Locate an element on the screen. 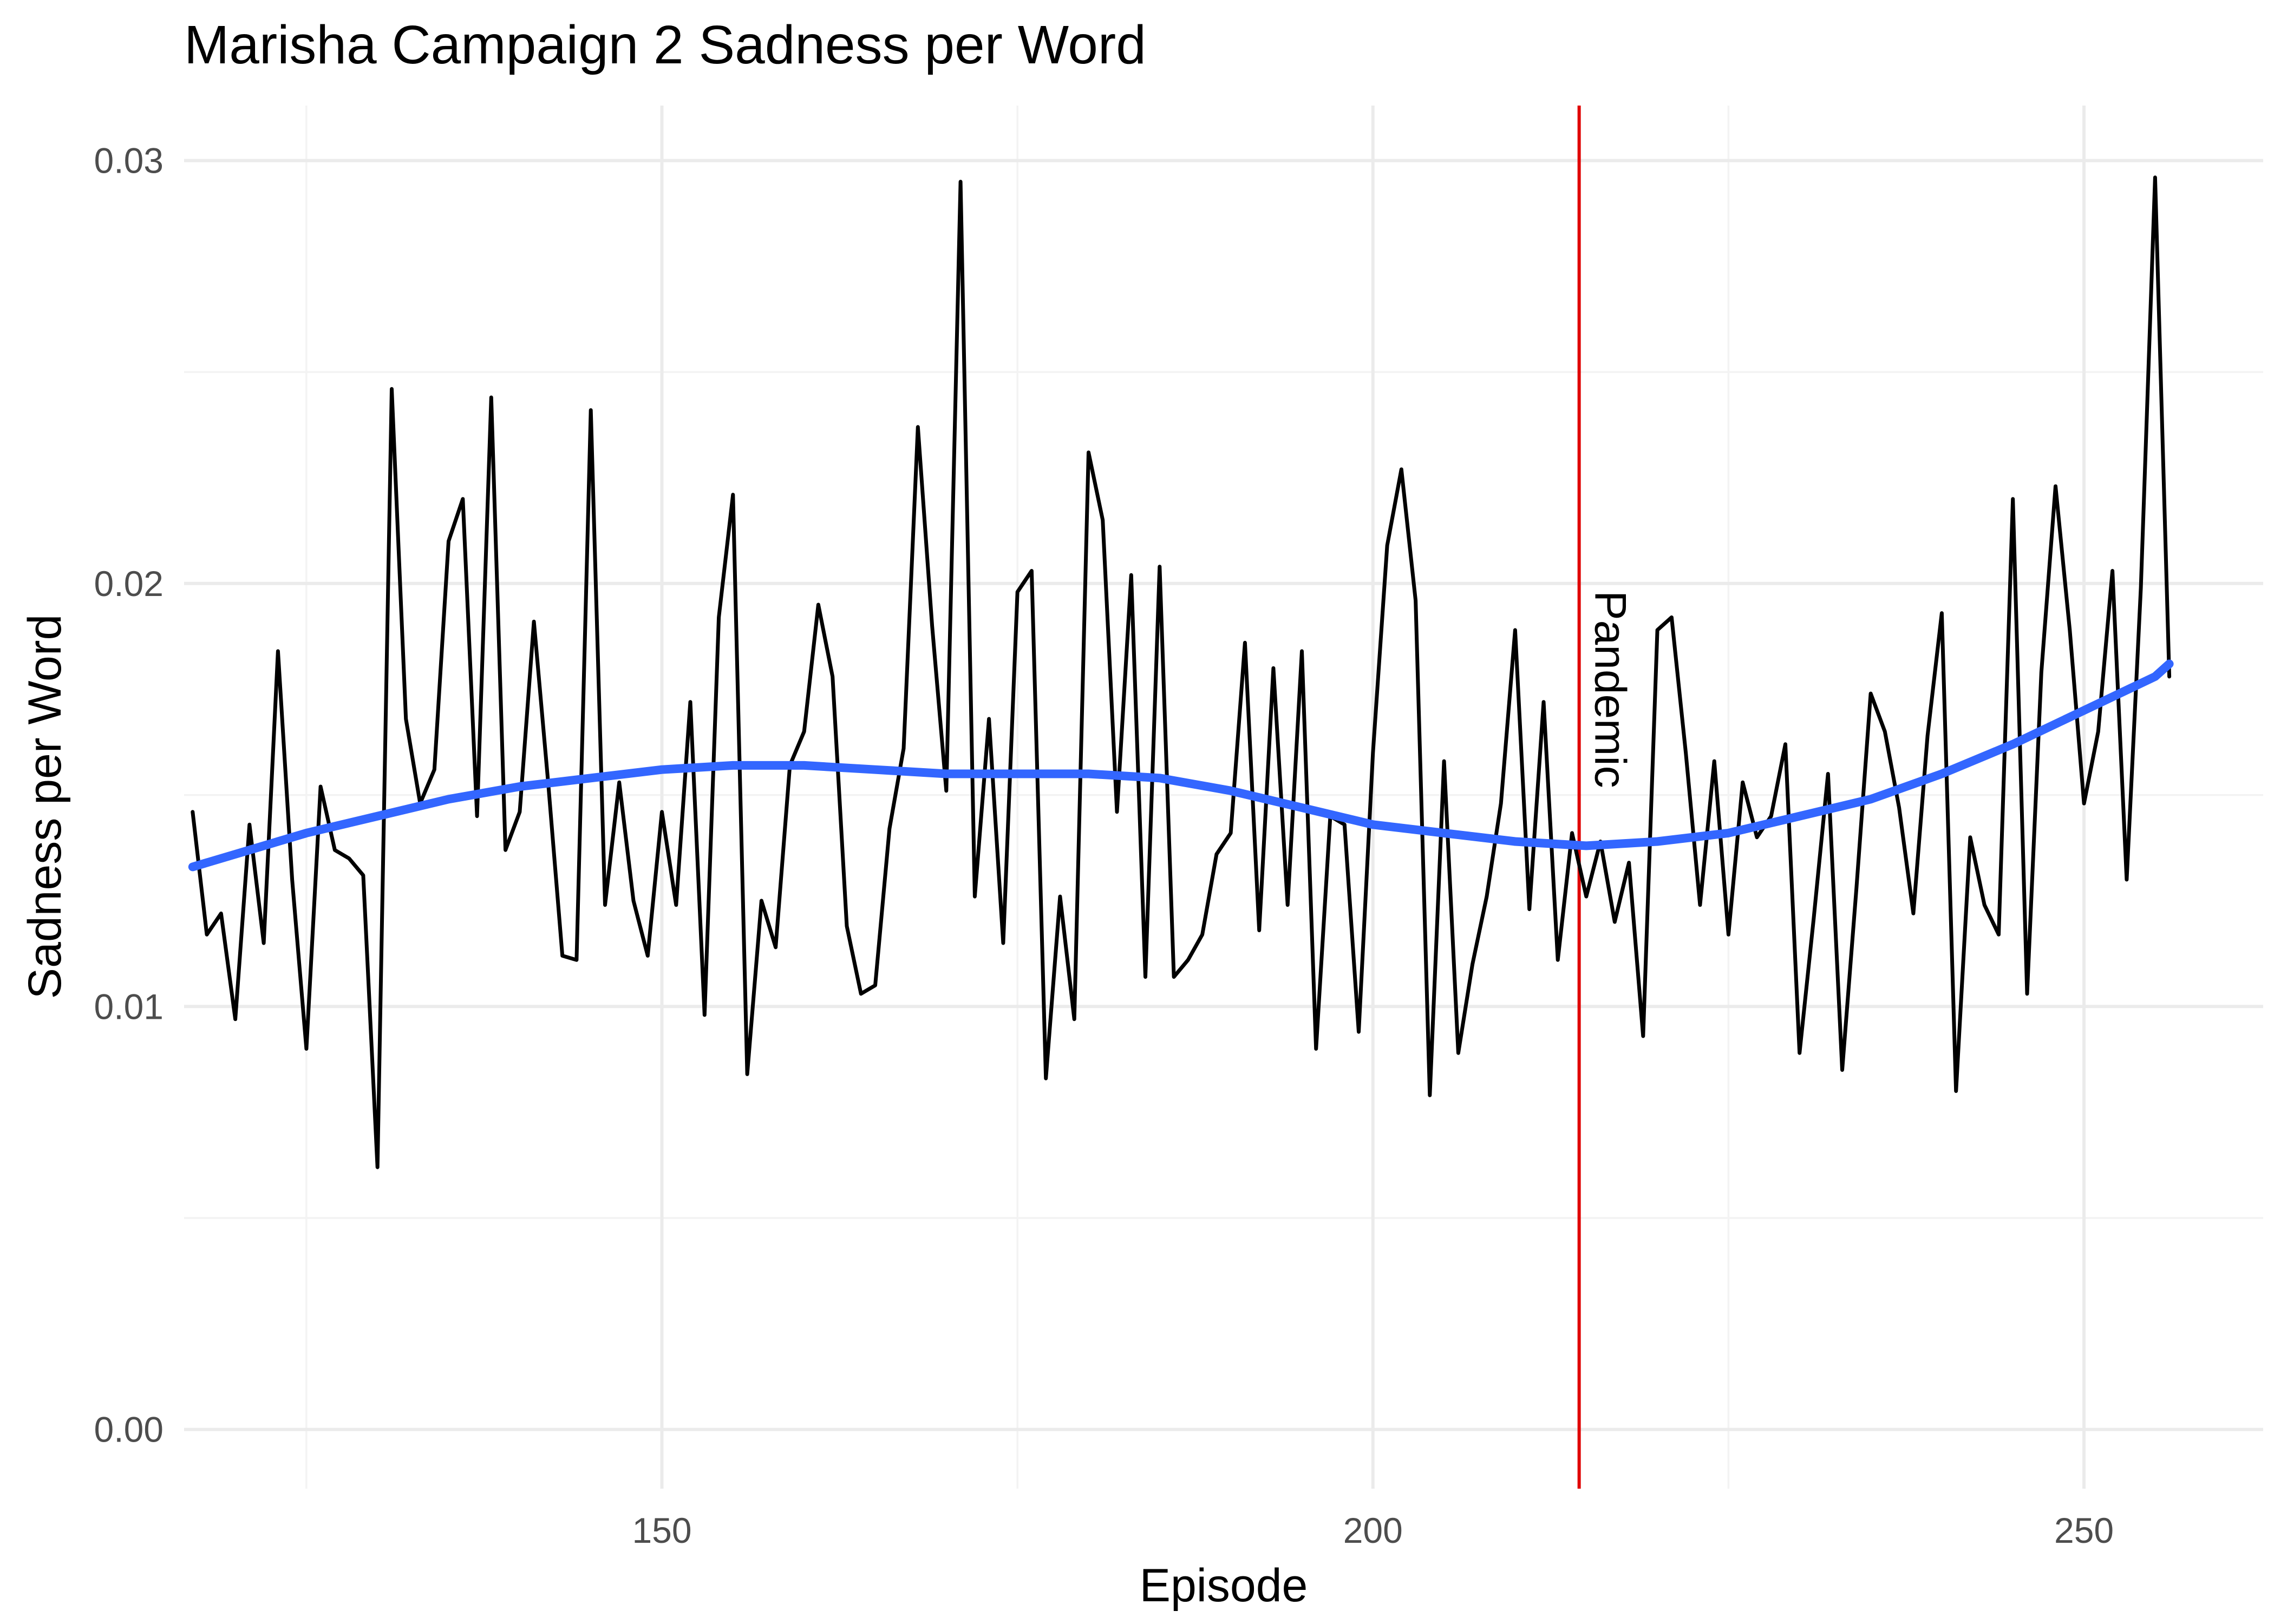  annotation-labels: Pandemic is located at coordinates (1611, 689).